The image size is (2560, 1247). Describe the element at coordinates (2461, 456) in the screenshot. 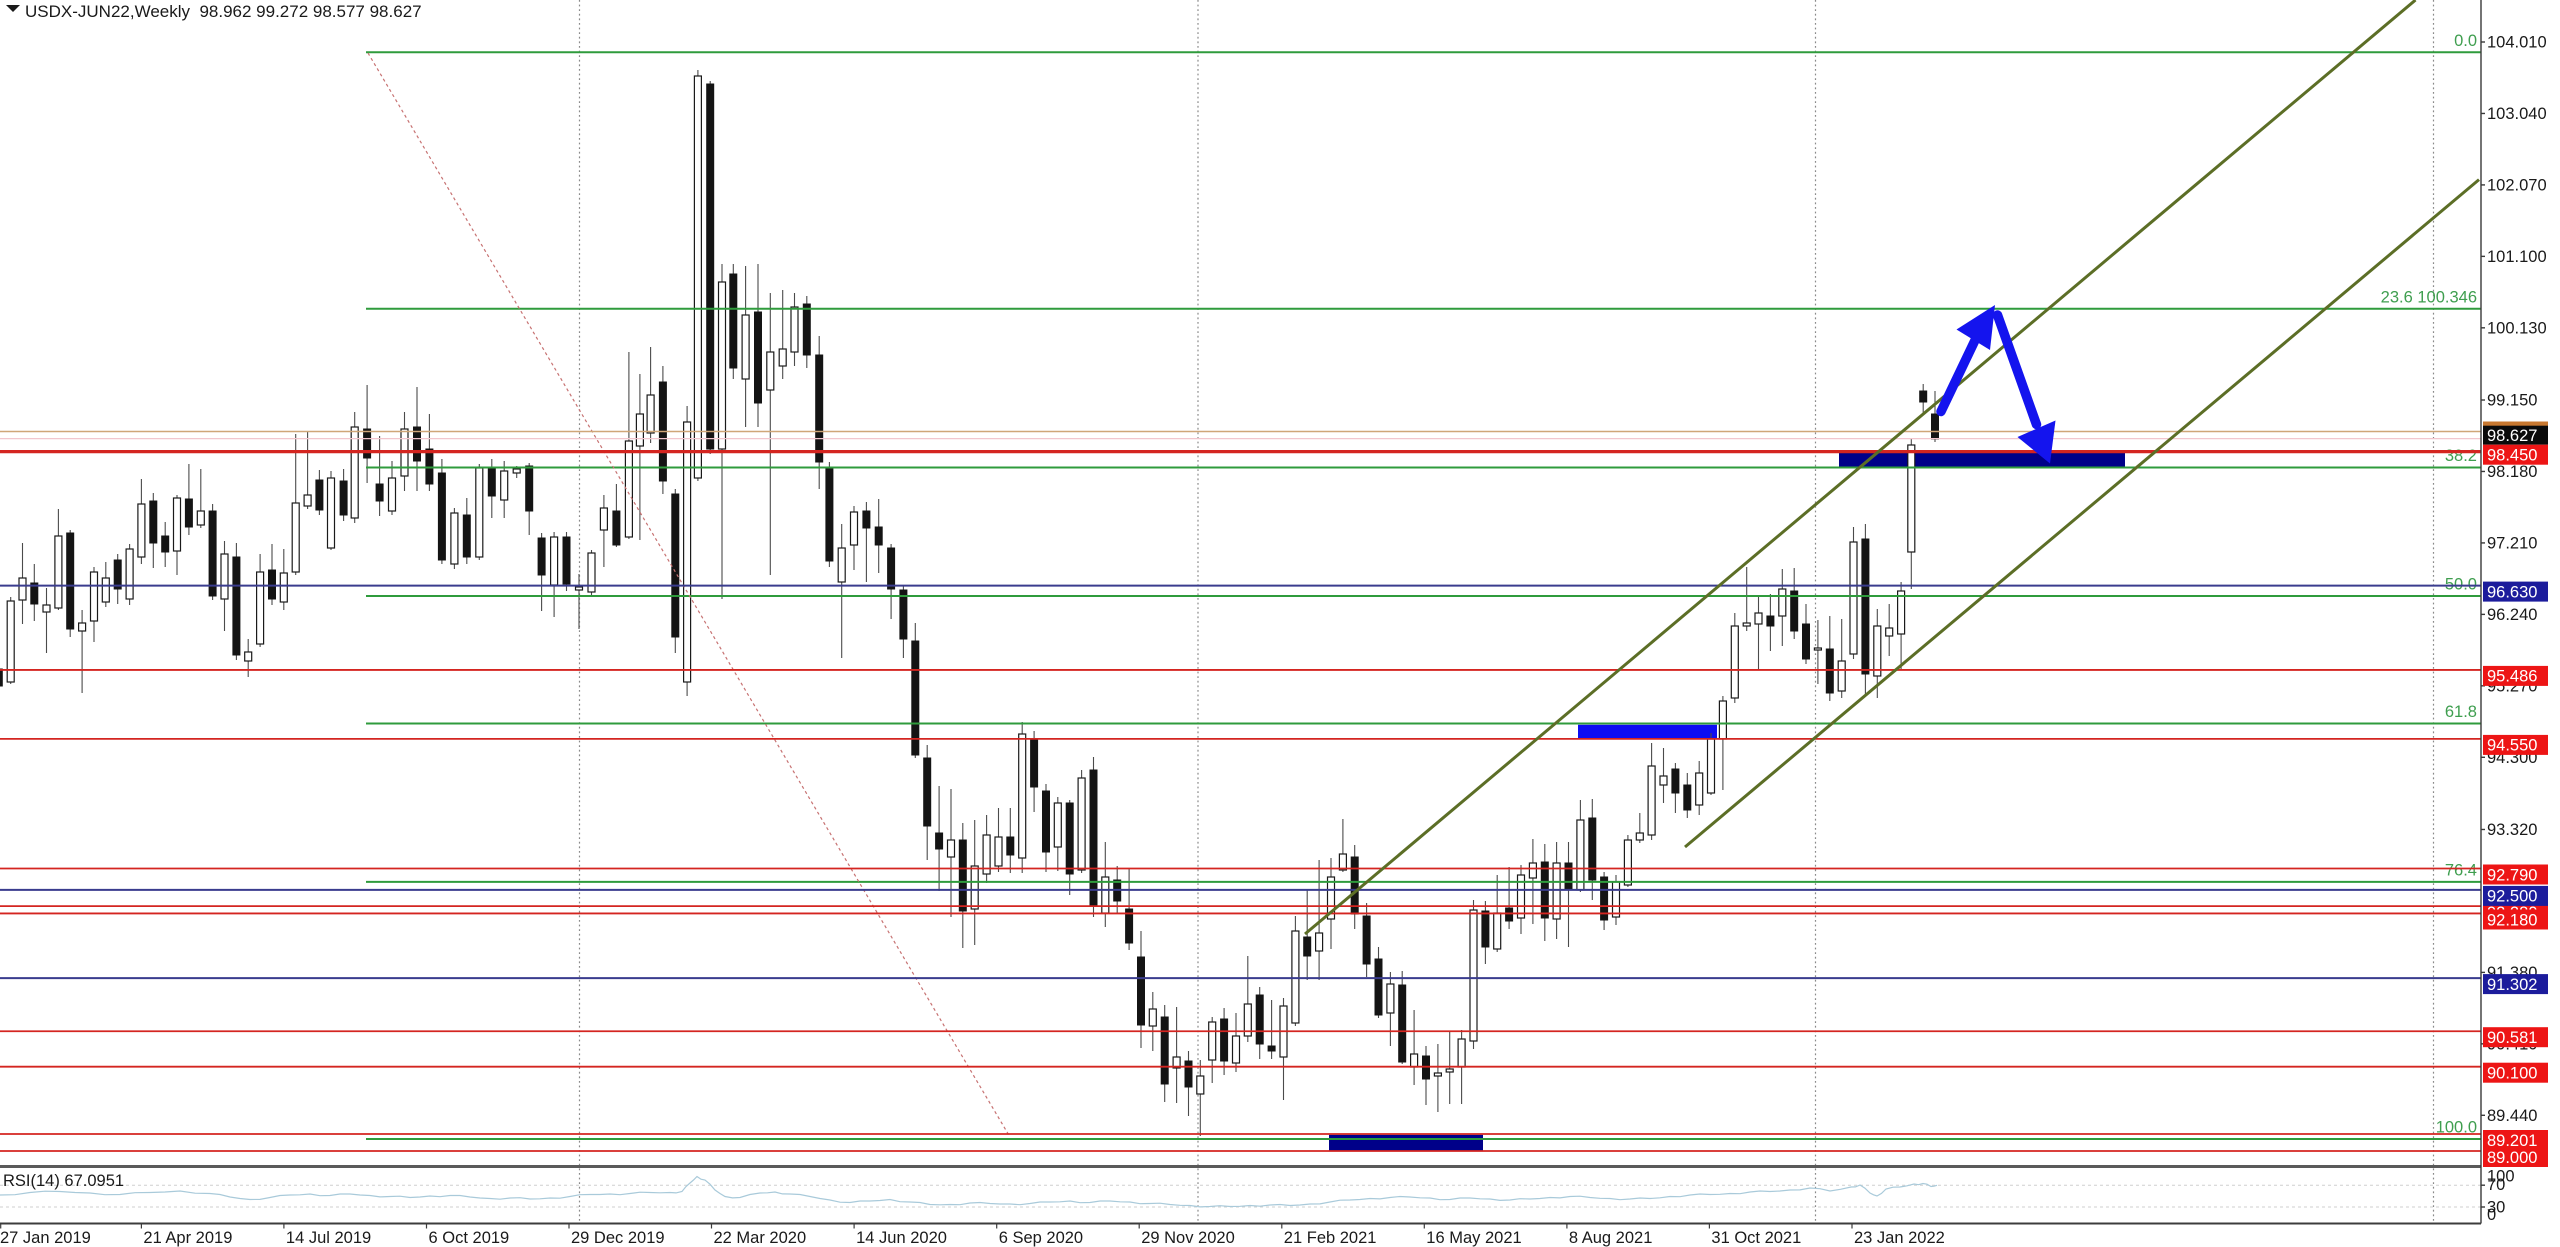

I see `svg-text: 38.2` at that location.